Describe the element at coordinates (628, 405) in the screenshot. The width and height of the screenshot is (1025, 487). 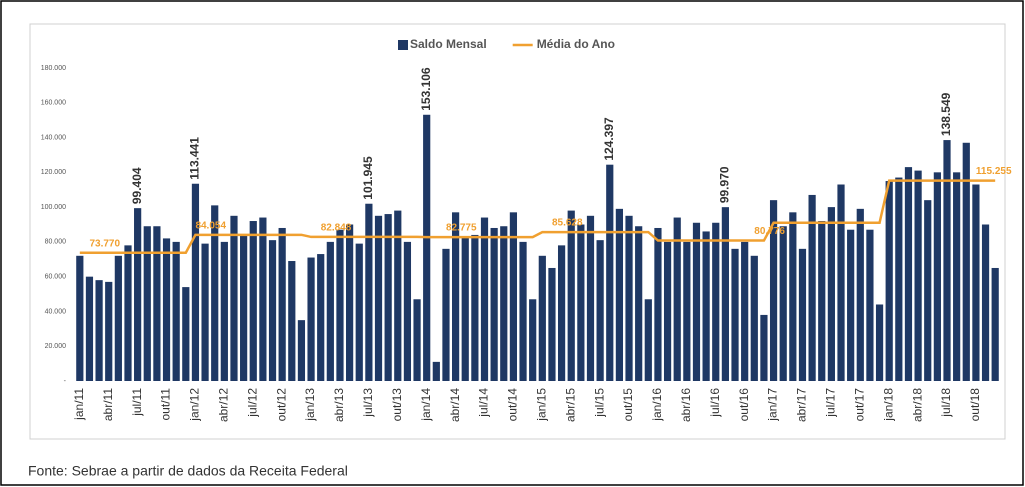
I see `x-tick-label: out/15` at that location.